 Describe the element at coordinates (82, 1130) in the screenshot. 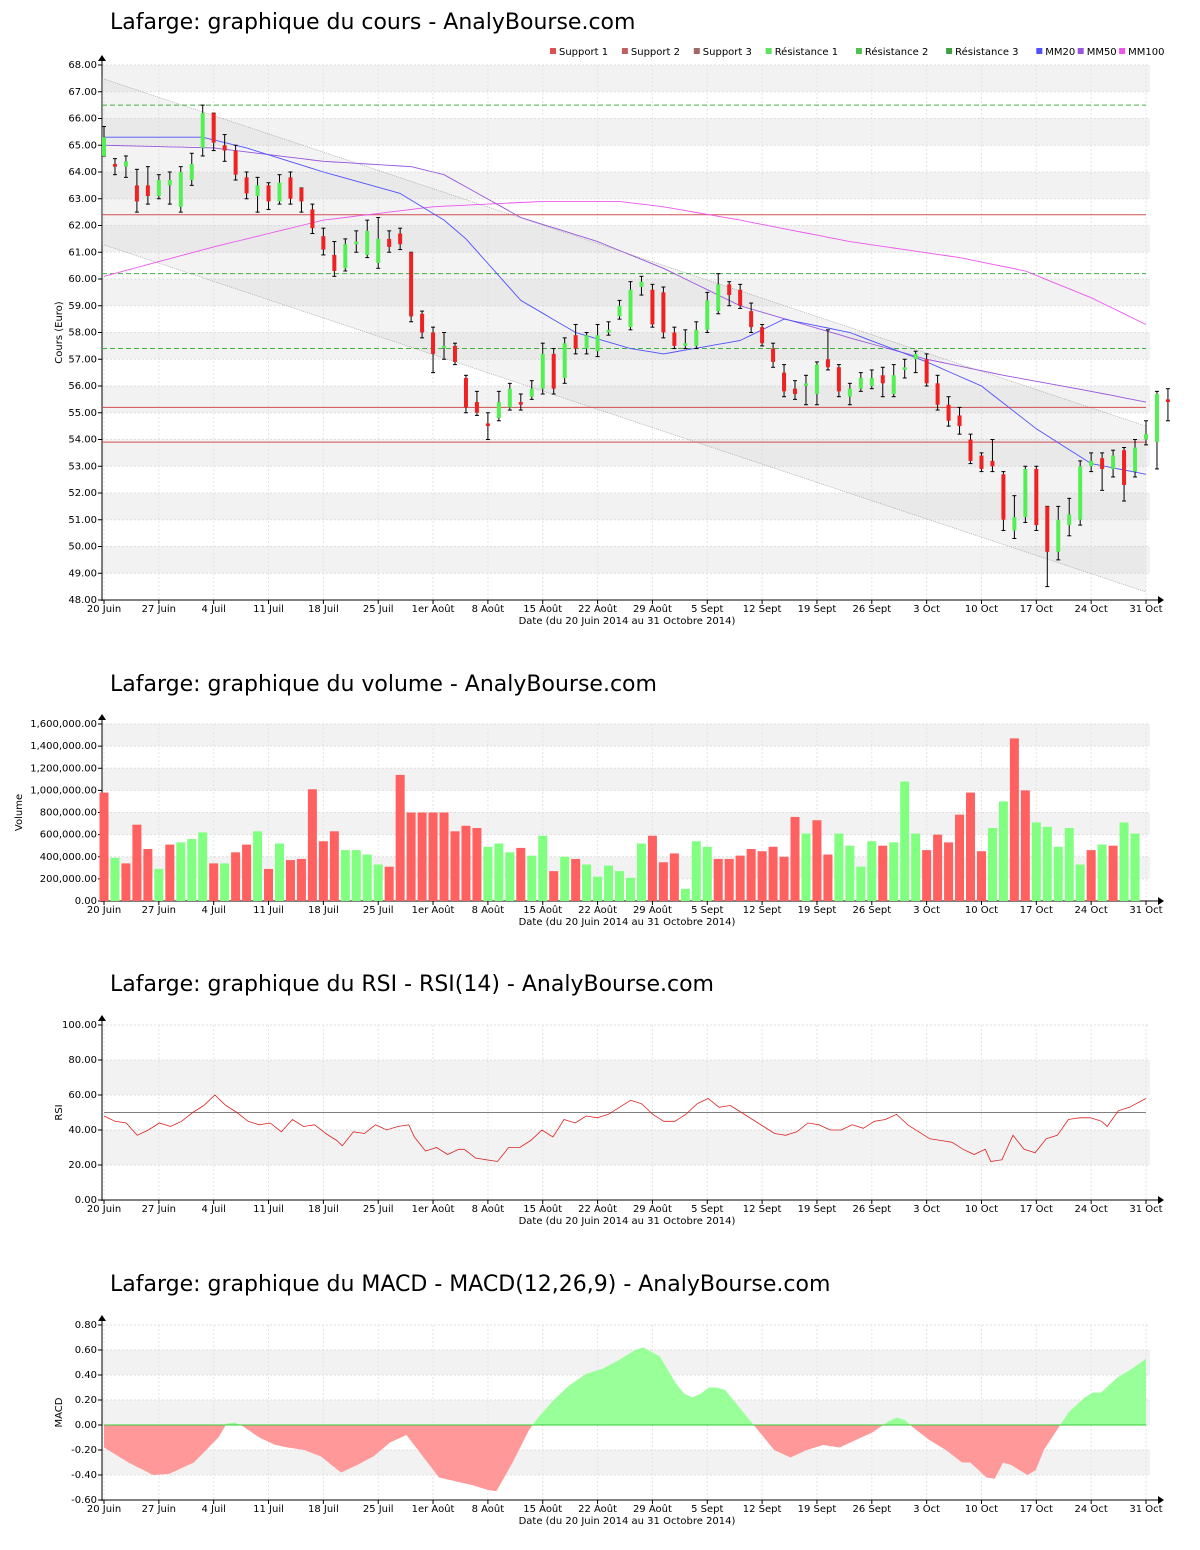

I see `y-tick-label: 40.00` at that location.